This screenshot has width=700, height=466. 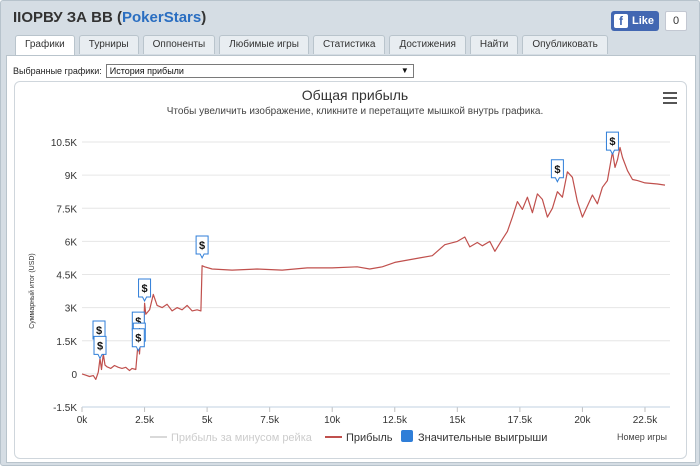 I want to click on tab-graphs: Графики, so click(x=45, y=45).